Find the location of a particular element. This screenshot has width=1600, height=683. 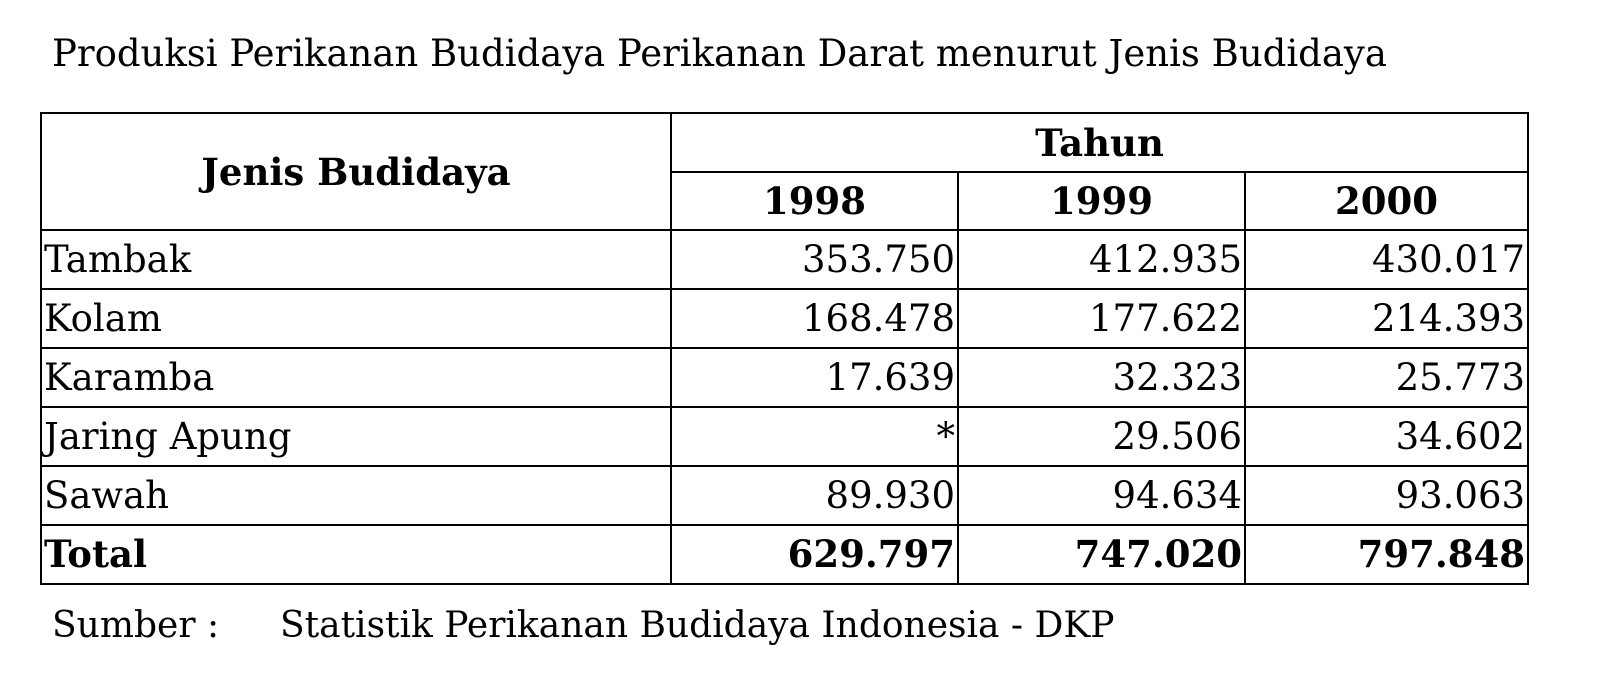

header-jenis-budidaya: Jenis Budidaya is located at coordinates (356, 171).